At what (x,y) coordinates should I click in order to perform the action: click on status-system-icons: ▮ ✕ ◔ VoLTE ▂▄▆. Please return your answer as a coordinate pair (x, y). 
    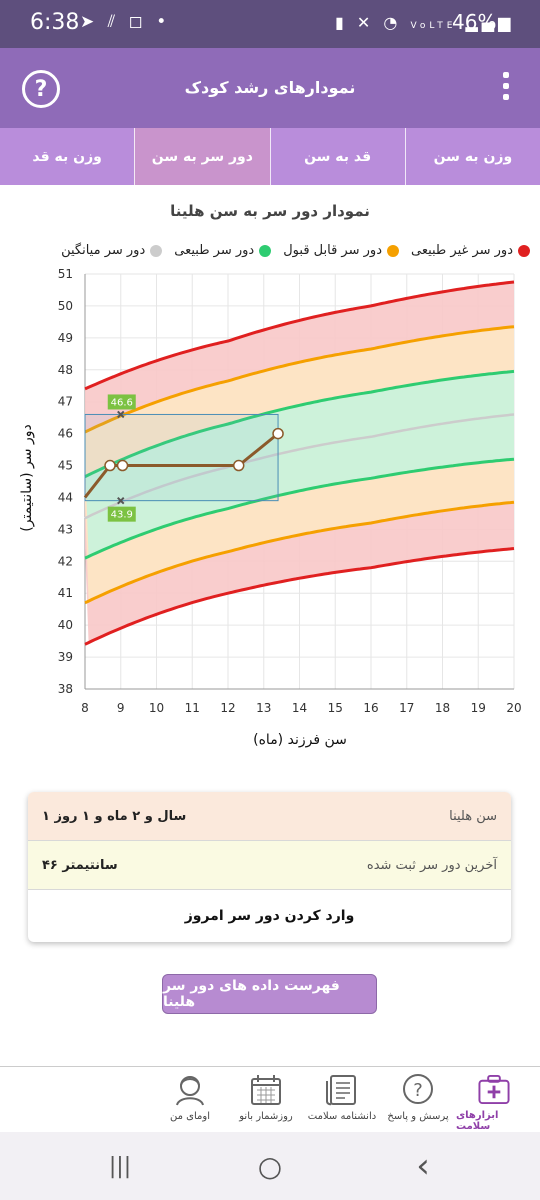
    Looking at the image, I should click on (424, 22).